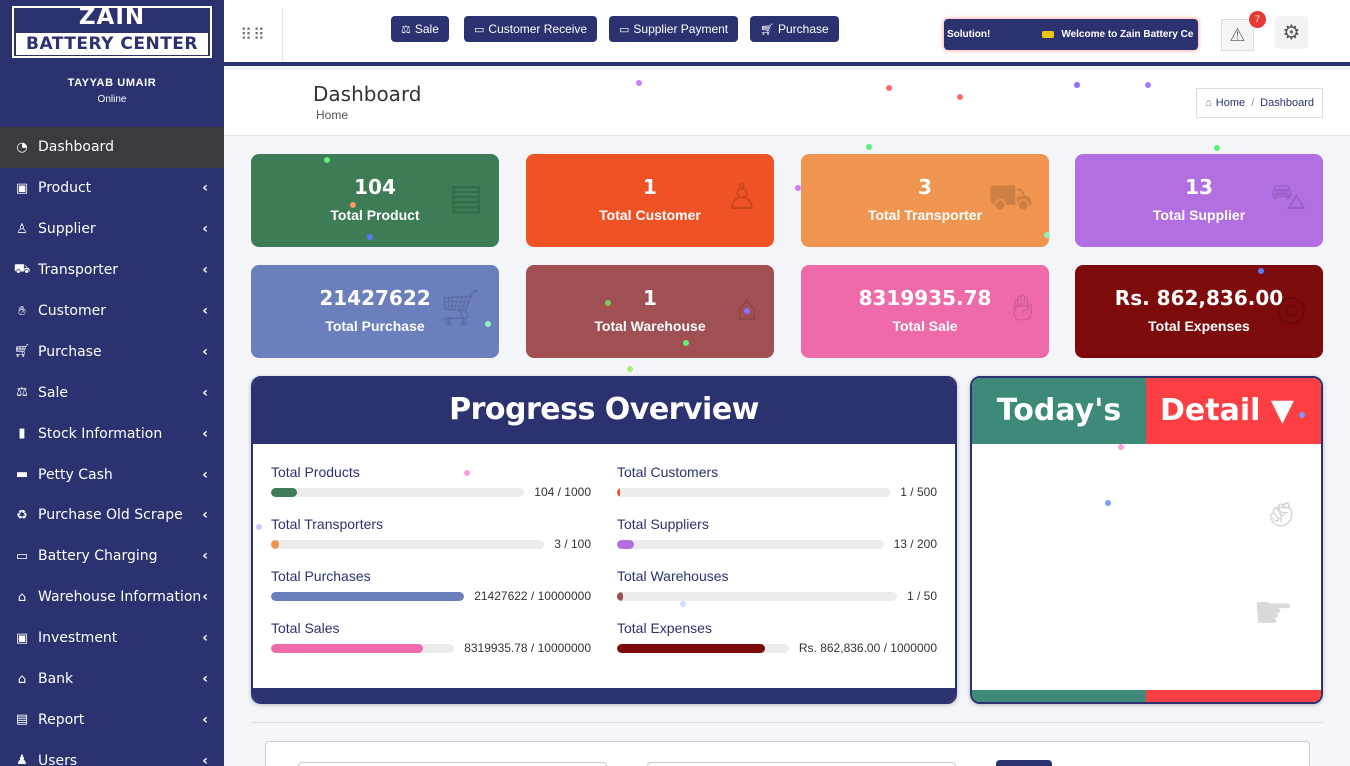 The width and height of the screenshot is (1350, 766). I want to click on sidebar-item-petty-cash: ▬ Petty Cash ‹, so click(112, 474).